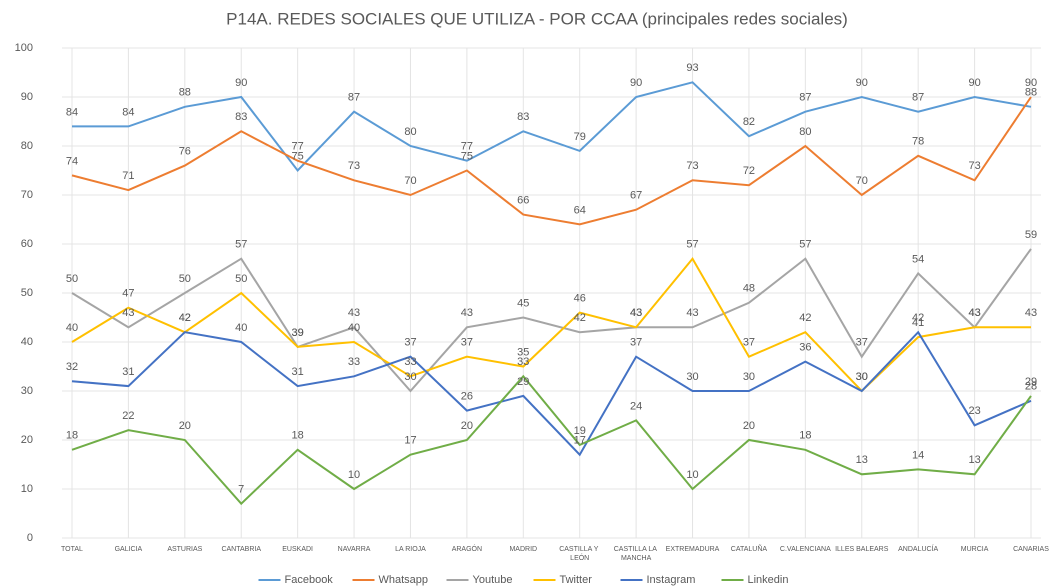 This screenshot has height=588, width=1053. Describe the element at coordinates (580, 137) in the screenshot. I see `data-label: 79` at that location.